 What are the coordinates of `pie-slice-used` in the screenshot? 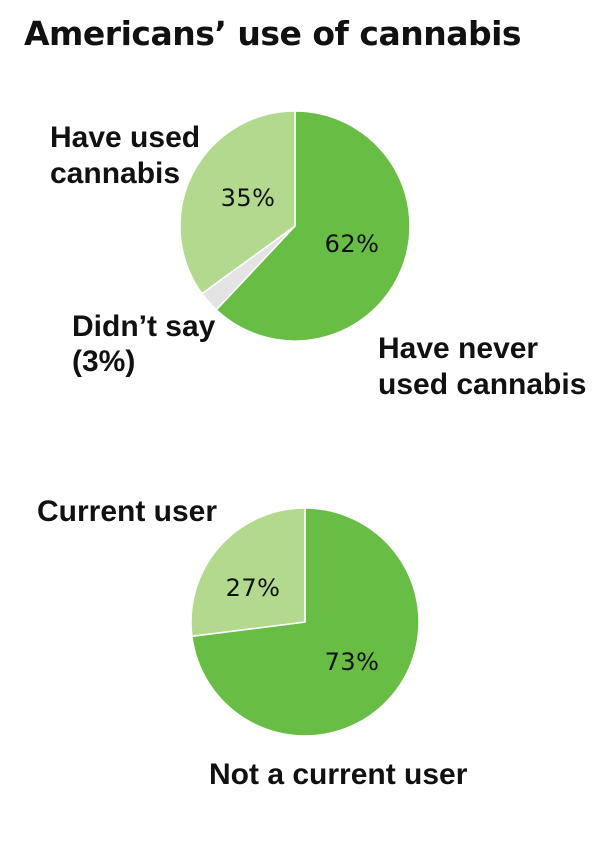 It's located at (237, 202).